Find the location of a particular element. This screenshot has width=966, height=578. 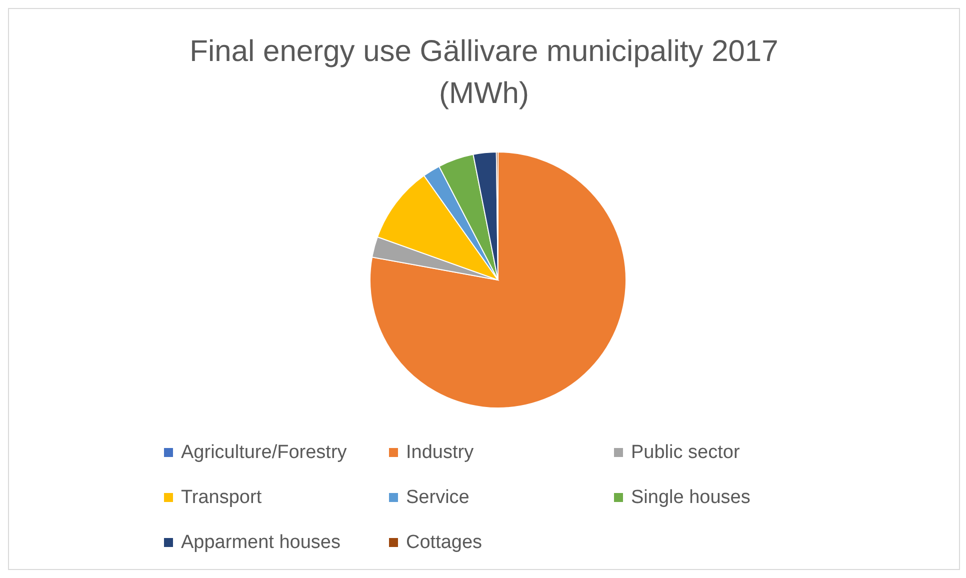

legend-label: Public sector is located at coordinates (685, 453).